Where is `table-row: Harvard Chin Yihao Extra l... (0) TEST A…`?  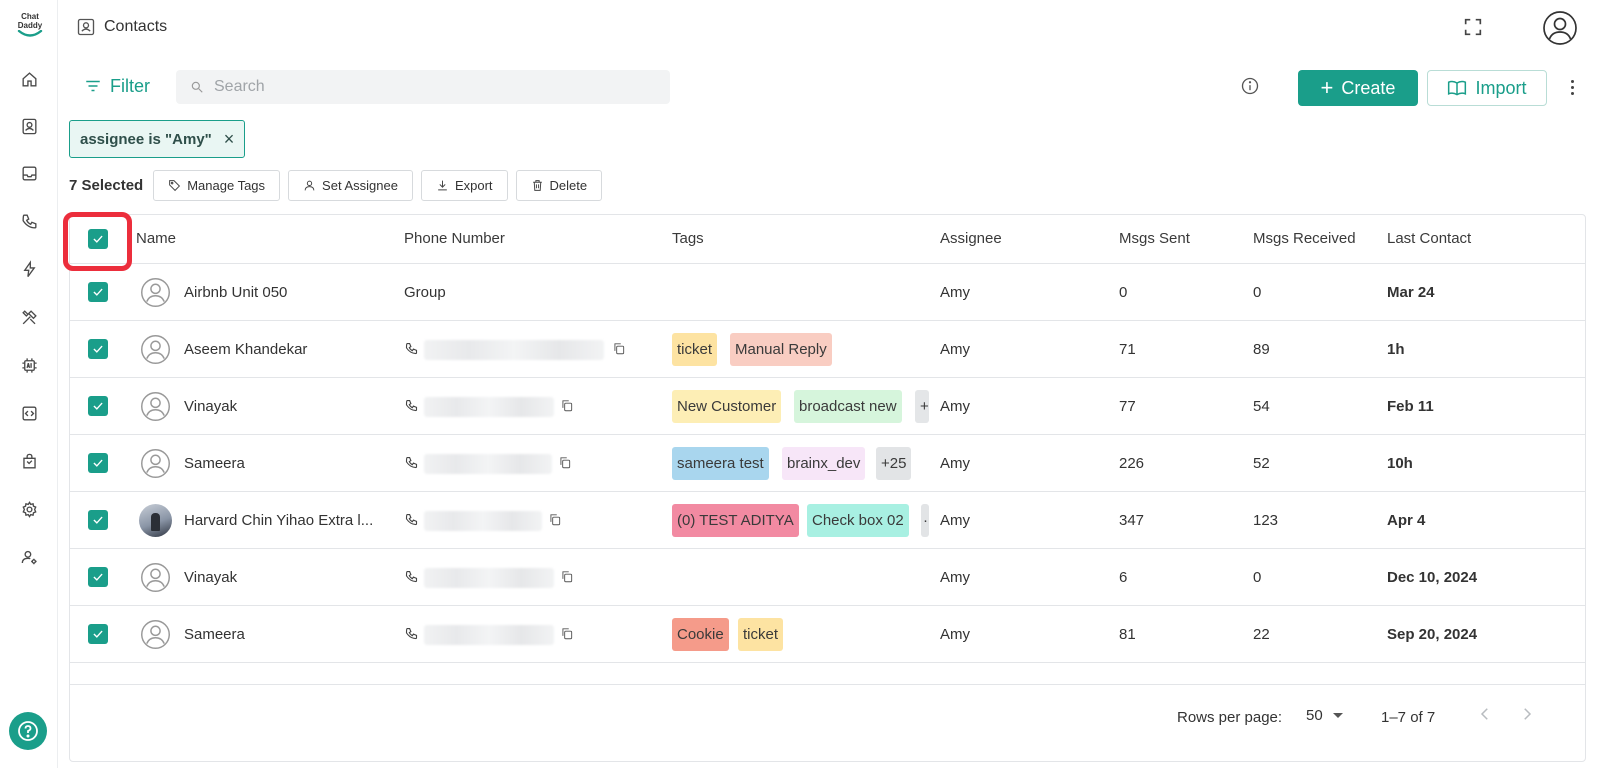 table-row: Harvard Chin Yihao Extra l... (0) TEST A… is located at coordinates (827, 520).